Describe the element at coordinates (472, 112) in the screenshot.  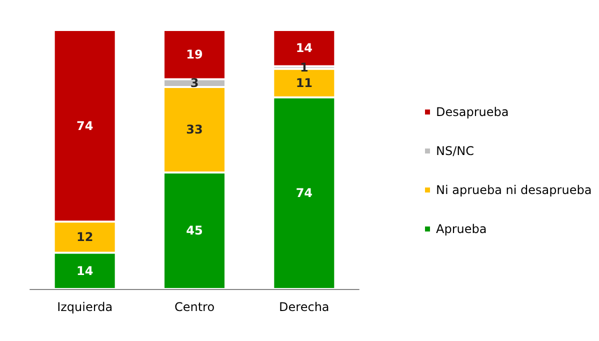
I see `legend-label: Desaprueba` at that location.